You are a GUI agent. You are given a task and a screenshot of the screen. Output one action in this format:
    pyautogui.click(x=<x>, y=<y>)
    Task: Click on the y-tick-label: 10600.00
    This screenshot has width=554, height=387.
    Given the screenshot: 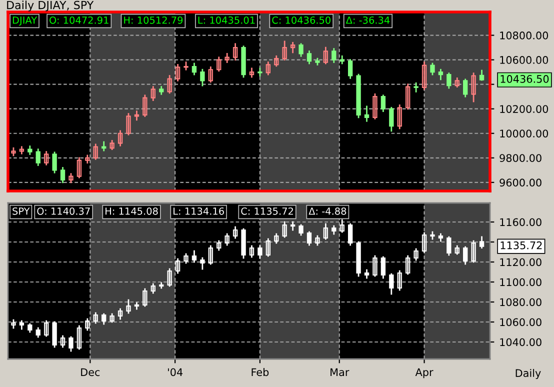 What is the action you would take?
    pyautogui.click(x=524, y=60)
    